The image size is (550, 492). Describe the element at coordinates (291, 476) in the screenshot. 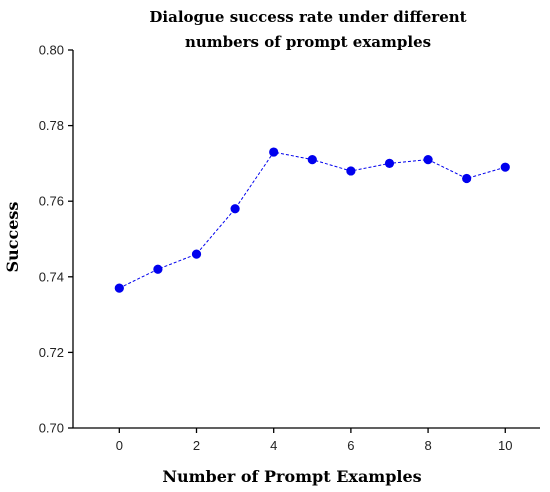

I see `x-axis-title: Number of Prompt Examples` at that location.